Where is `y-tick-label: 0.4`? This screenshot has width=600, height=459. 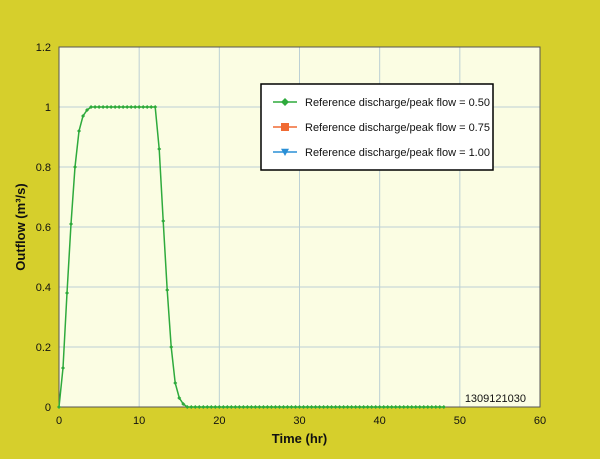
y-tick-label: 0.4 is located at coordinates (43, 288).